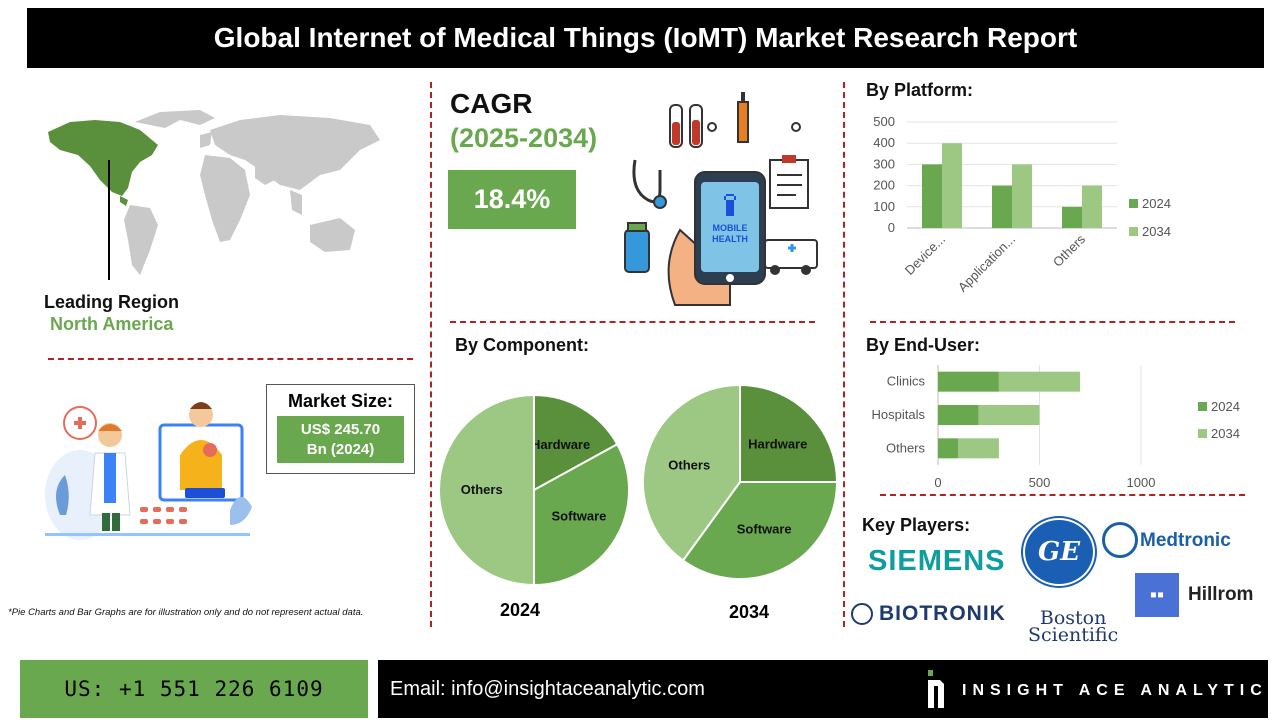 Image resolution: width=1280 pixels, height=720 pixels. What do you see at coordinates (431, 354) in the screenshot?
I see `divider-left` at bounding box center [431, 354].